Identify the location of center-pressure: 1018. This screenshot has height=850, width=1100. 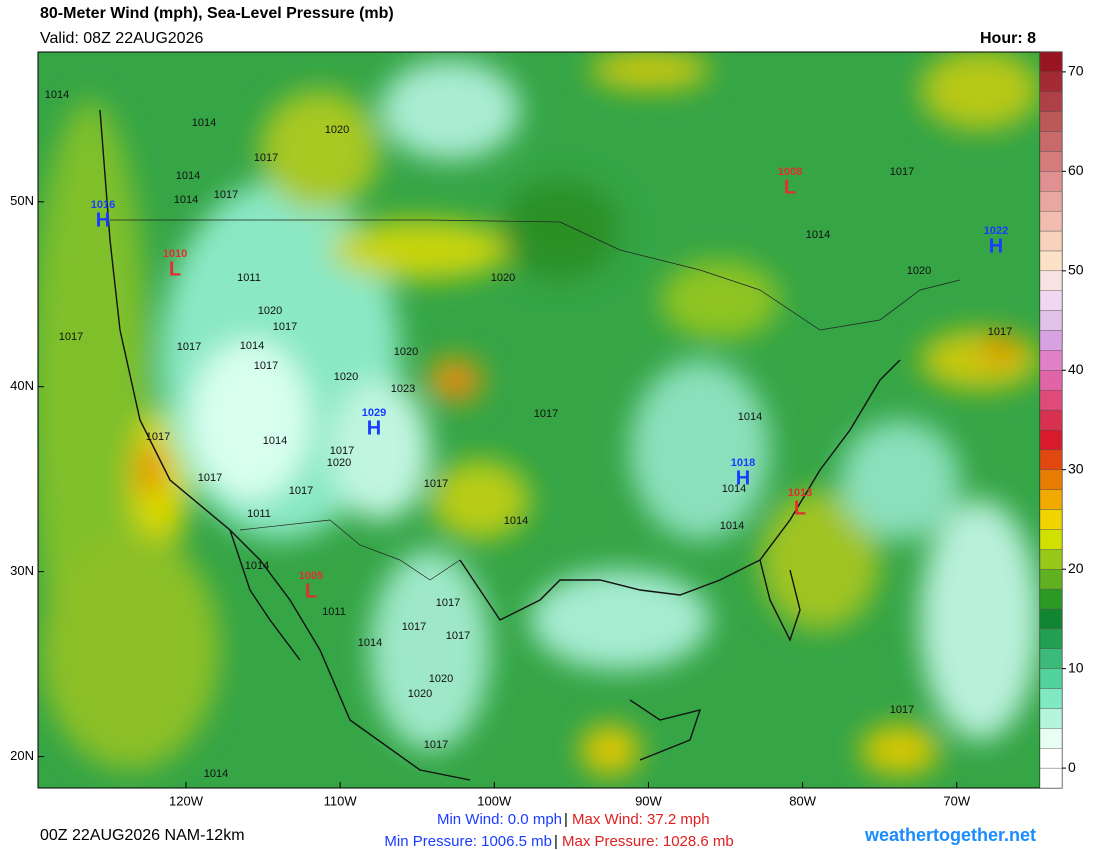
(743, 463).